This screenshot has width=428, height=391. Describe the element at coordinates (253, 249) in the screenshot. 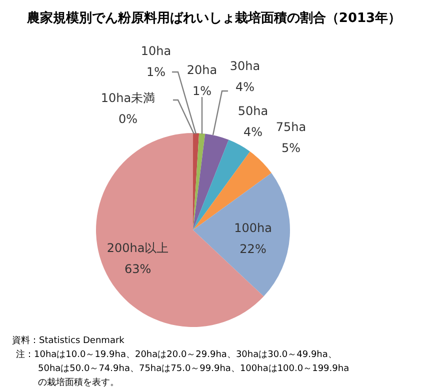

I see `data-label: 22%` at that location.